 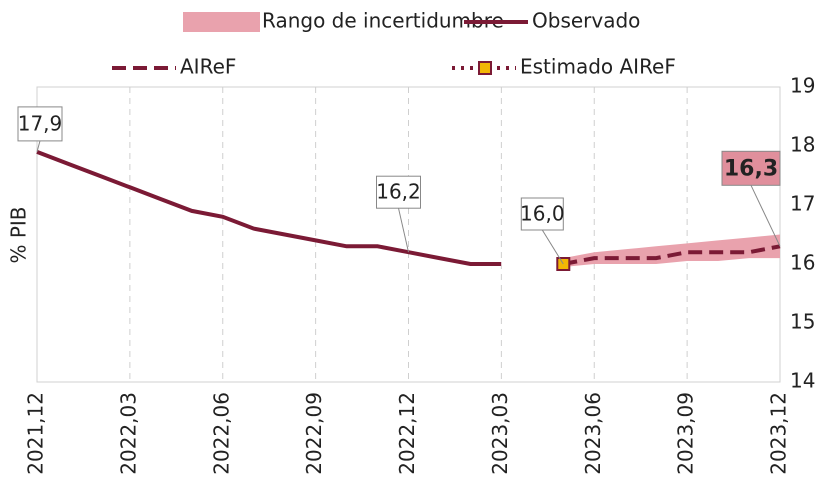 I want to click on data-label: 16,0, so click(x=542, y=214).